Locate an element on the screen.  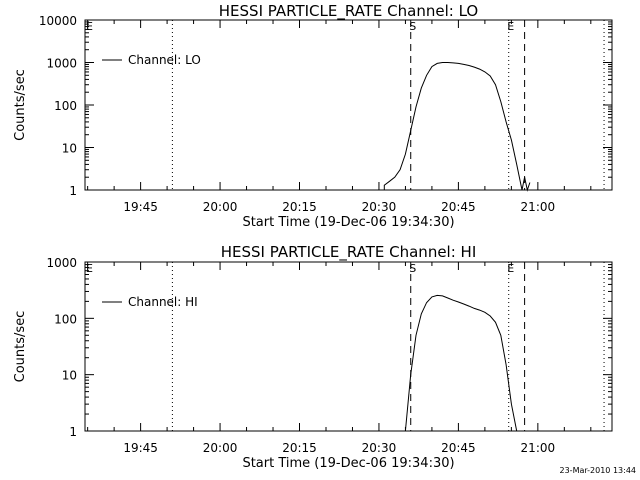
panel1-y-axis-label: Counts/sec is located at coordinates (20, 105).